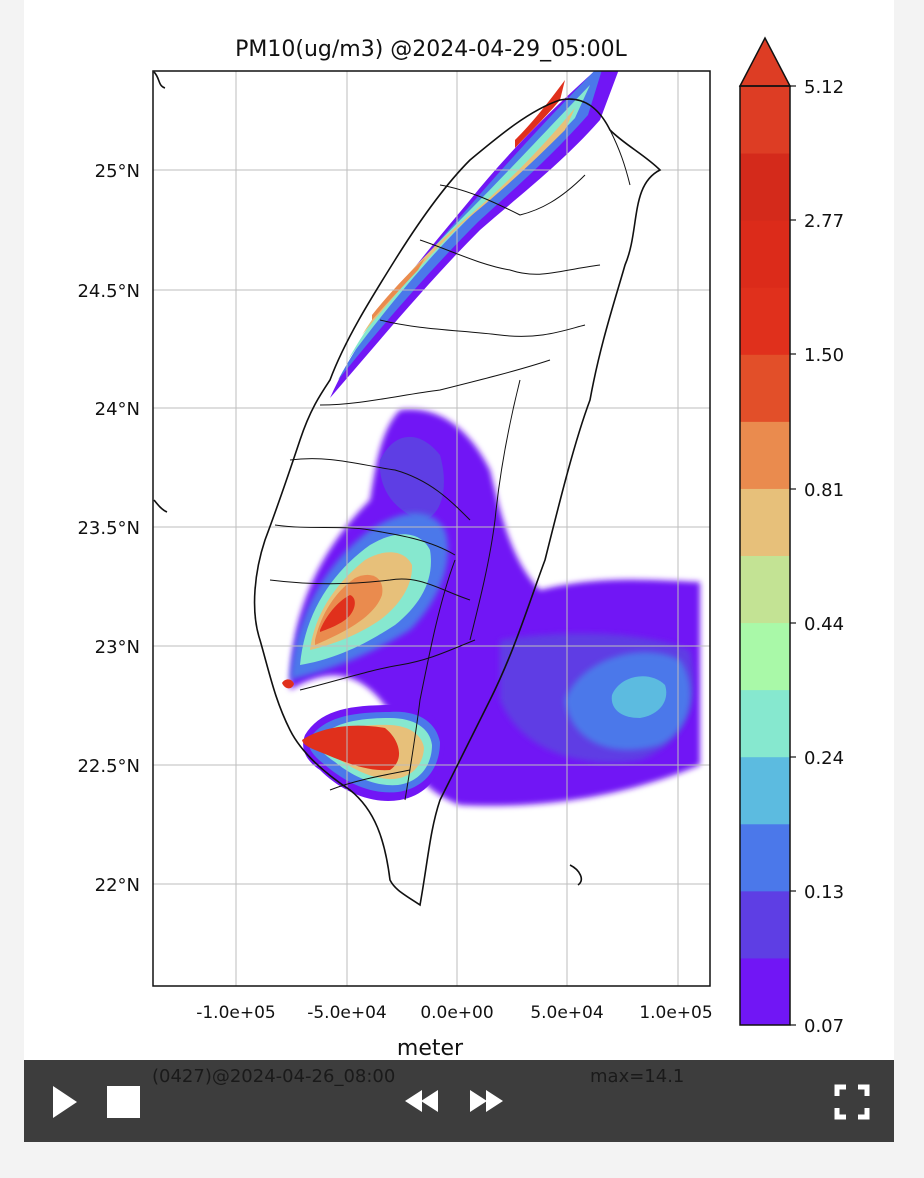  What do you see at coordinates (675, 1013) in the screenshot?
I see `x-tick-label: 1.0e+05` at bounding box center [675, 1013].